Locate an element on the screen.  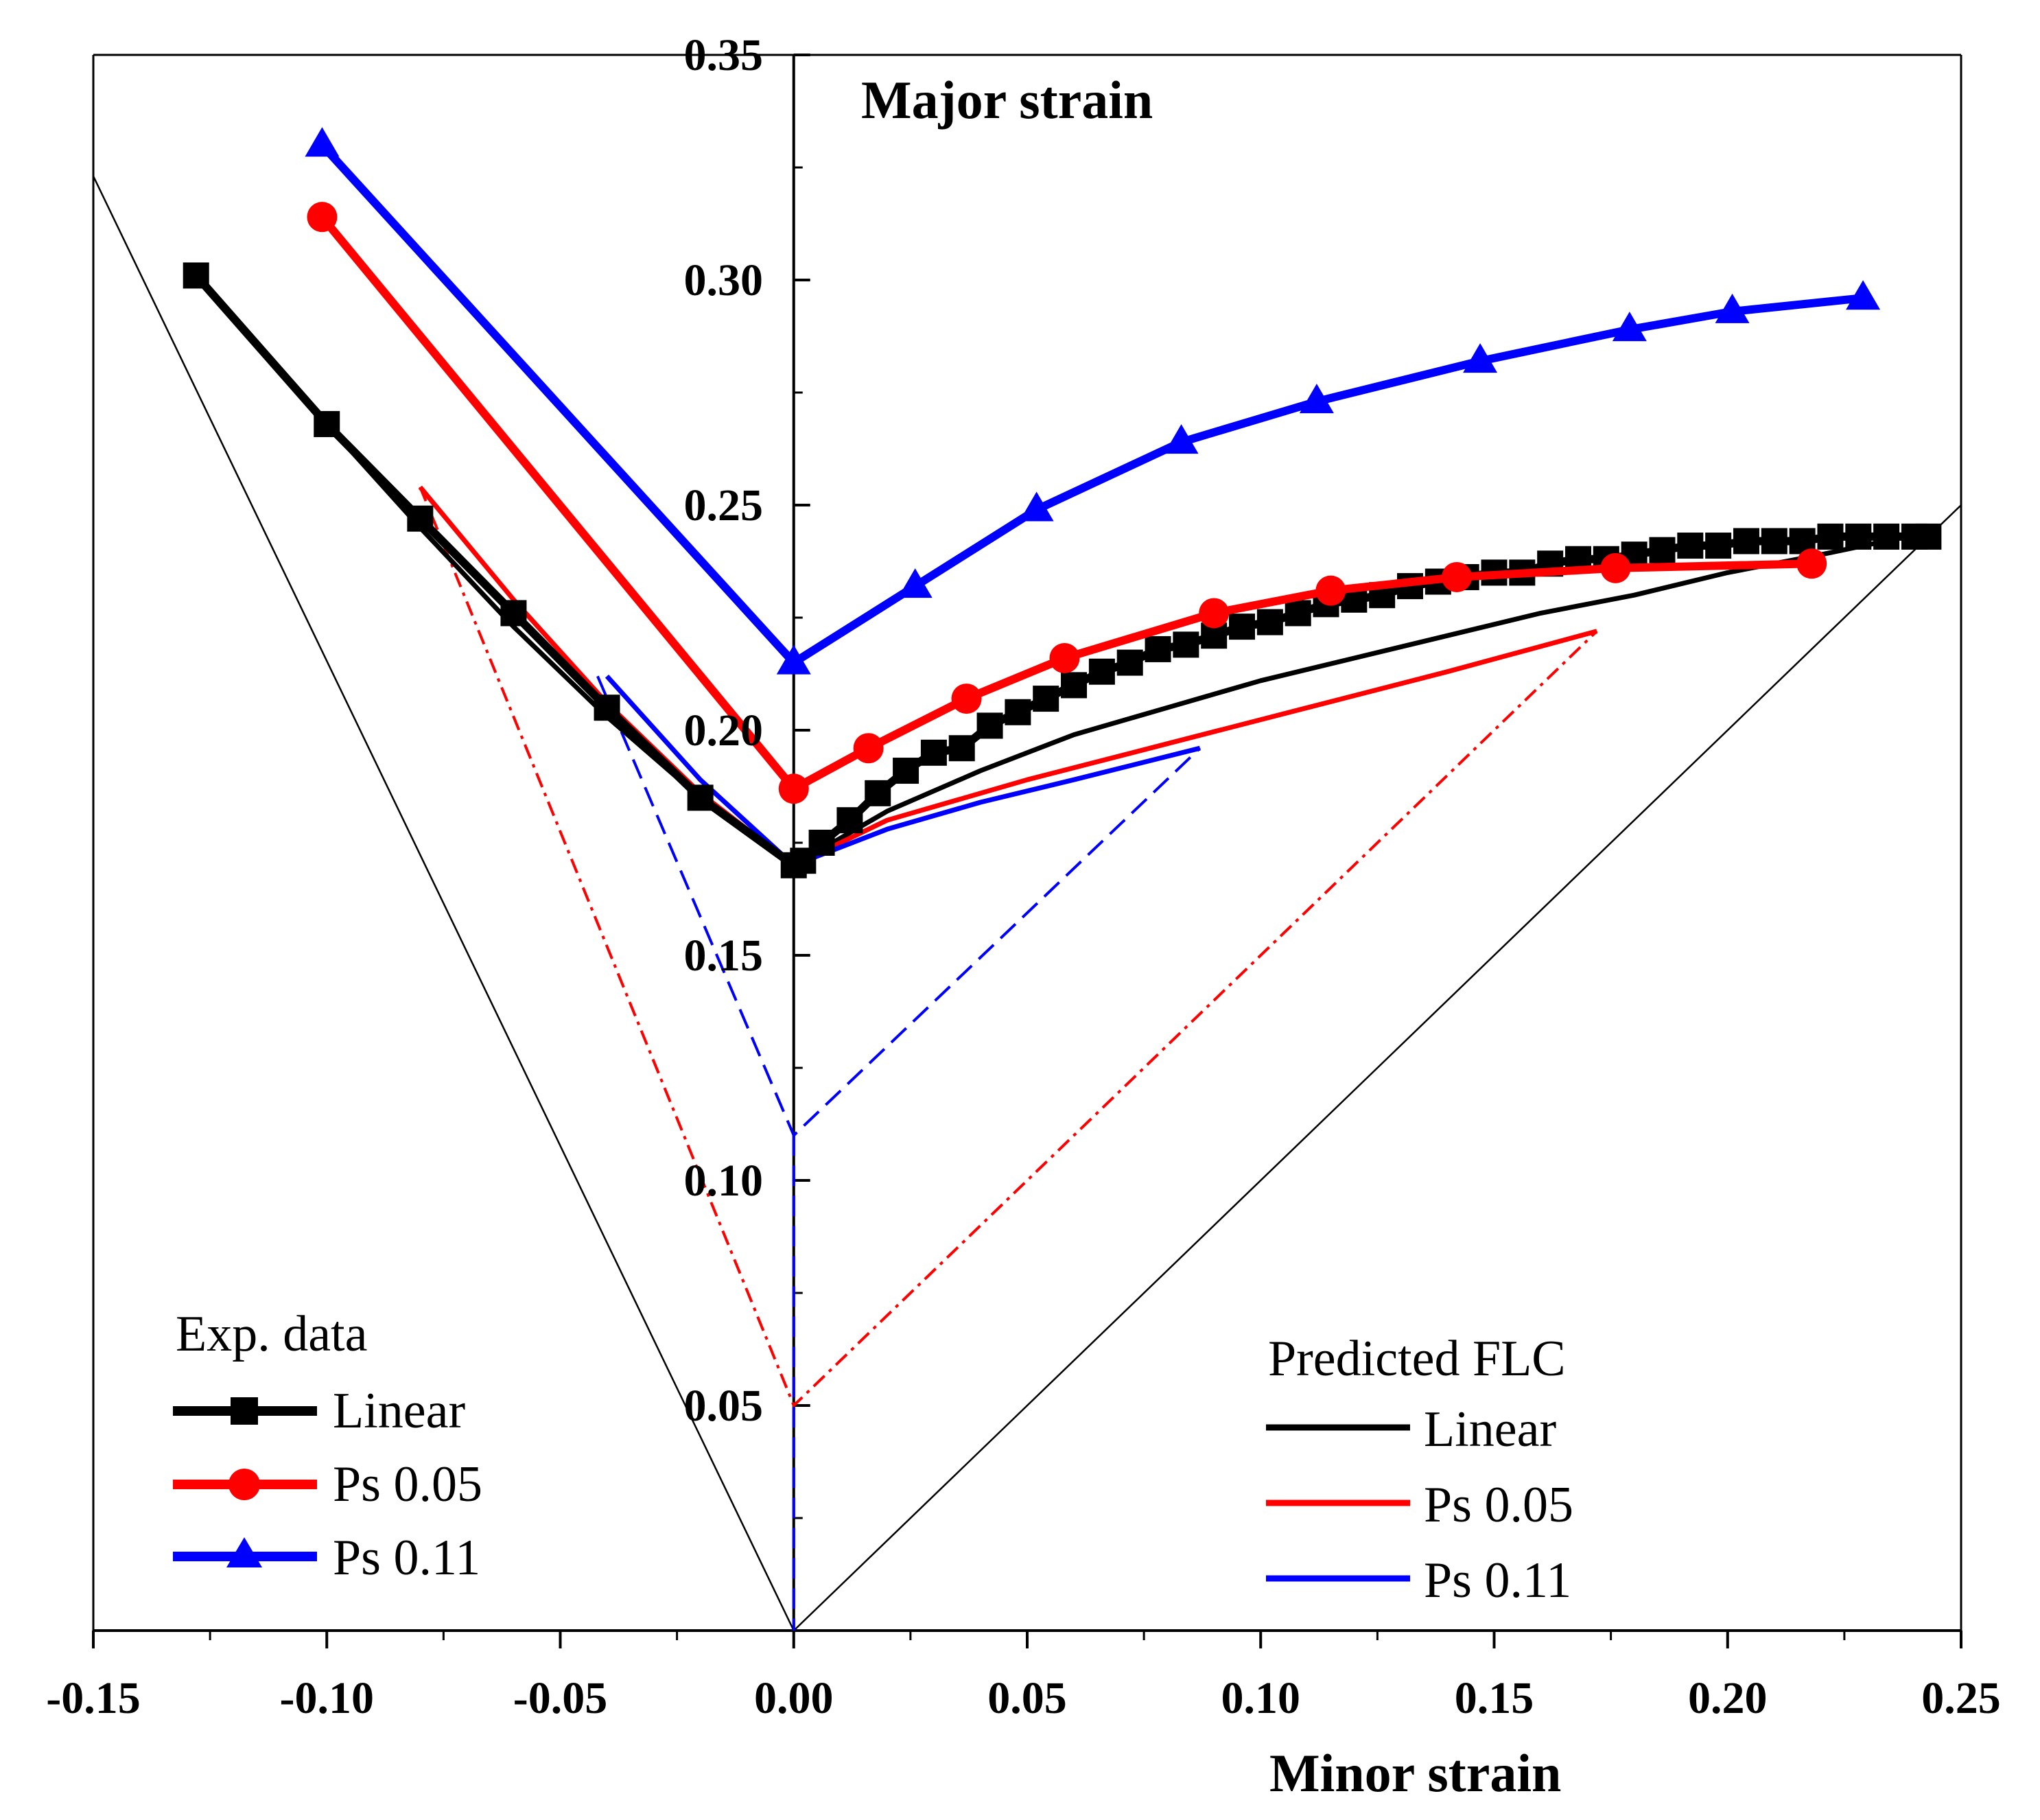
y-tick-label: 0.20 is located at coordinates (724, 730).